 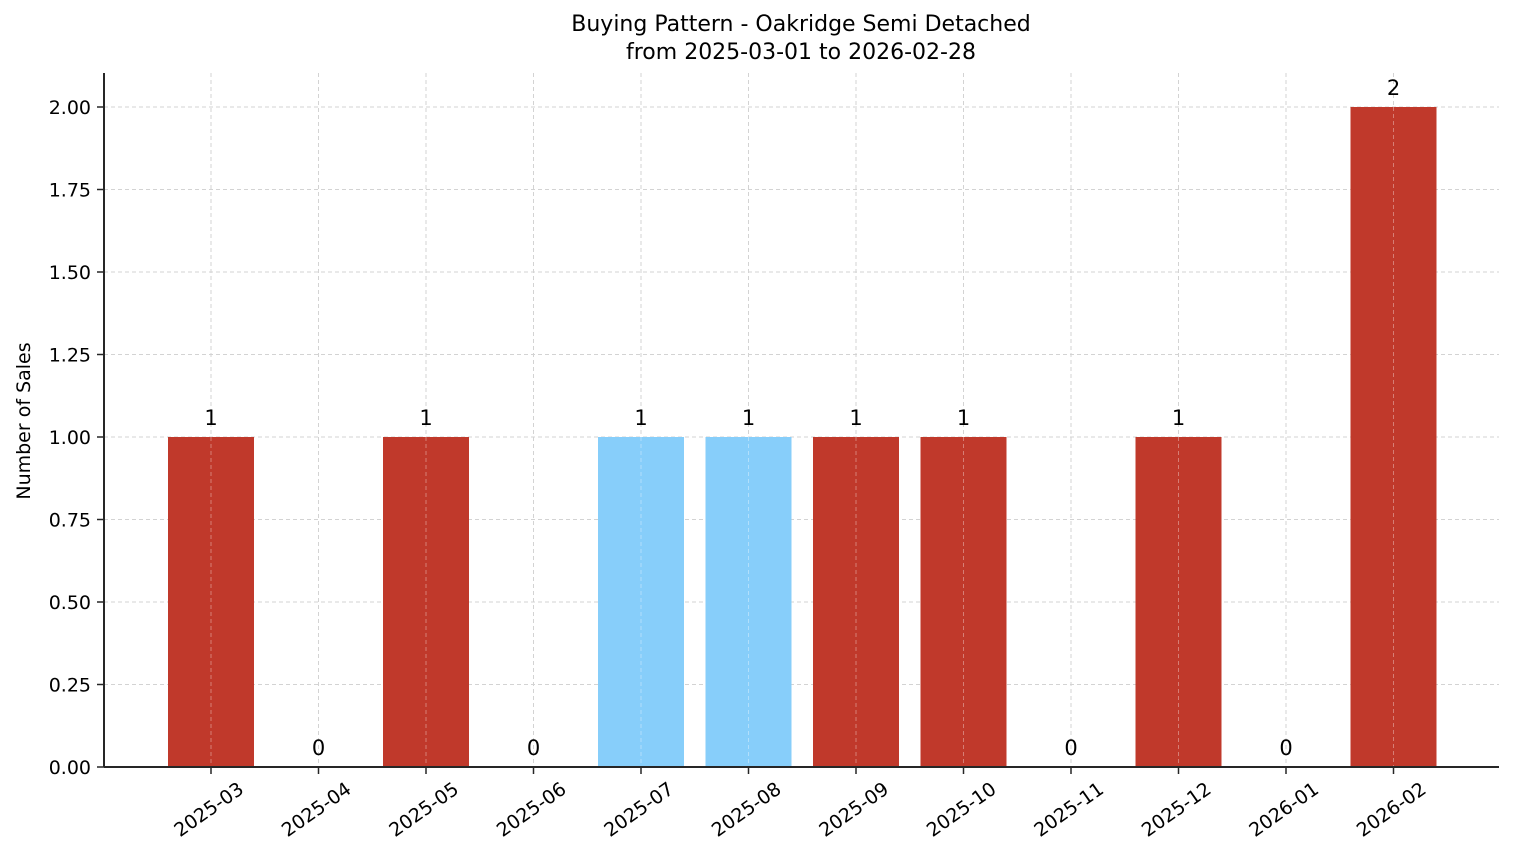 What do you see at coordinates (24, 420) in the screenshot?
I see `y-axis-label: Number of Sales` at bounding box center [24, 420].